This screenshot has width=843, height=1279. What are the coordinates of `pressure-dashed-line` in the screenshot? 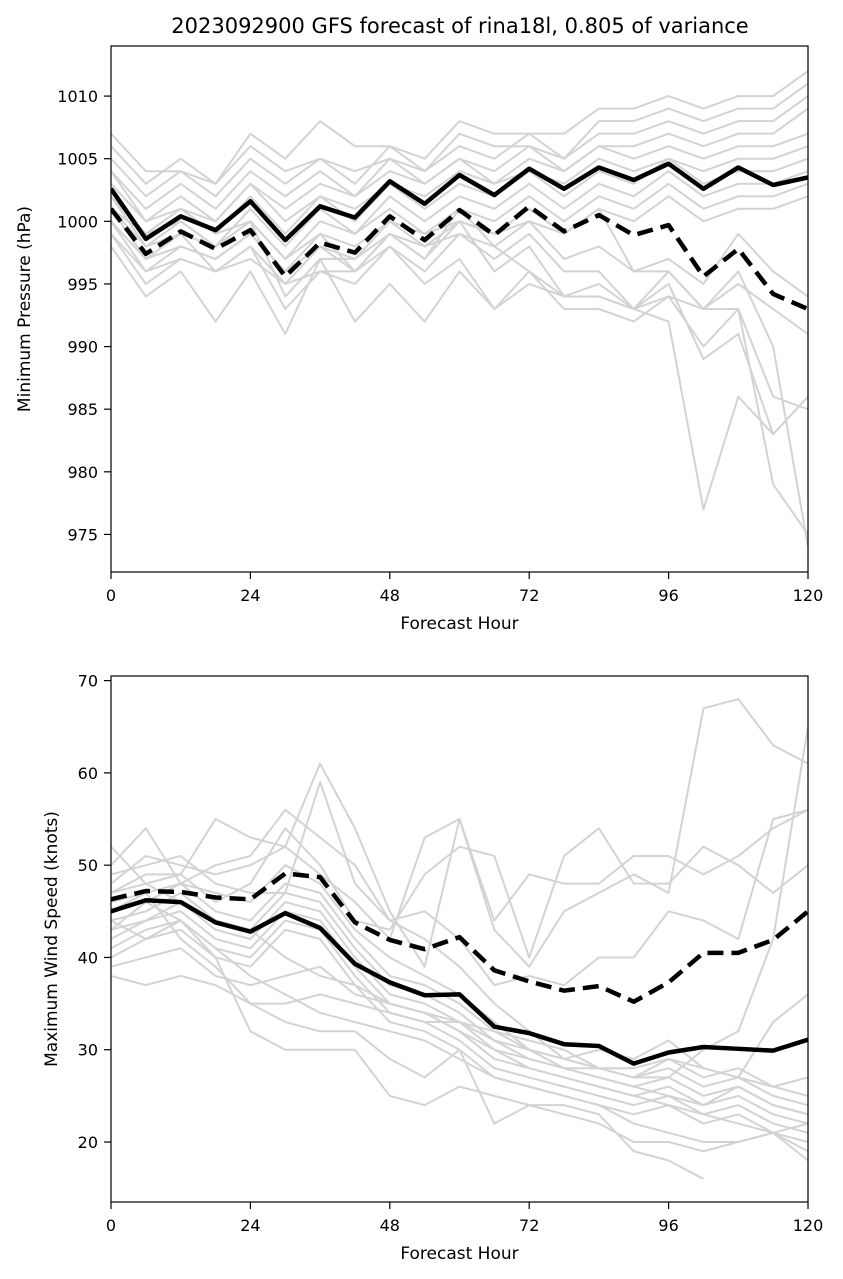 It's located at (459, 258).